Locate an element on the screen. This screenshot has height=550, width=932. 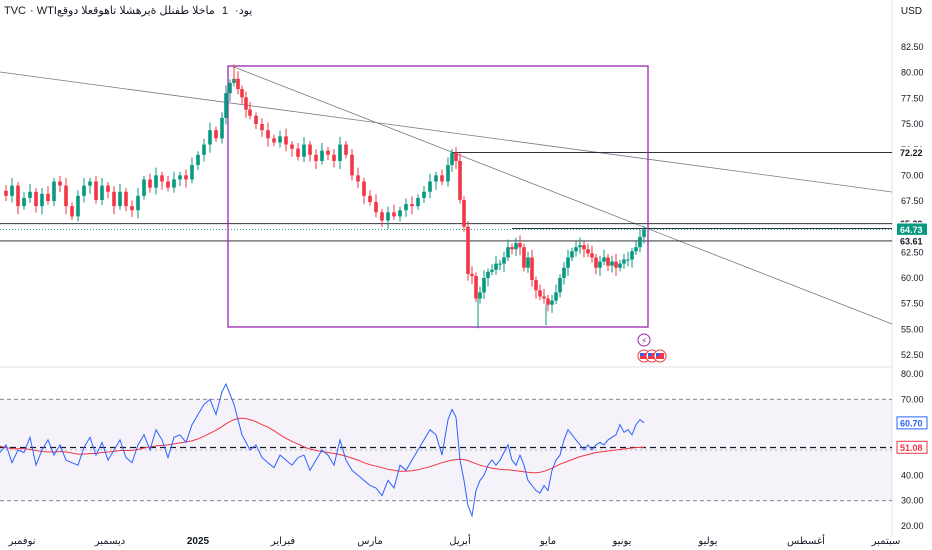
time-axis-label: مارس is located at coordinates (369, 541).